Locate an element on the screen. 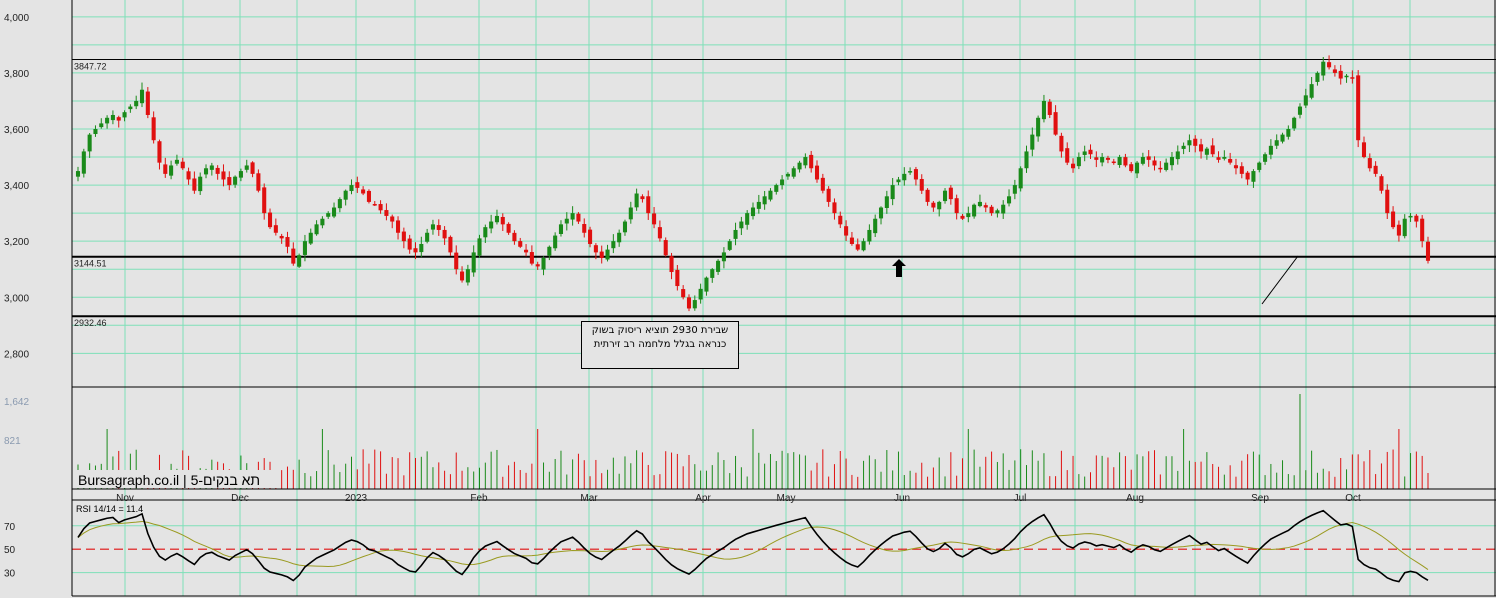 The width and height of the screenshot is (1496, 598). volume-tick-label: 1,642 is located at coordinates (16, 402).